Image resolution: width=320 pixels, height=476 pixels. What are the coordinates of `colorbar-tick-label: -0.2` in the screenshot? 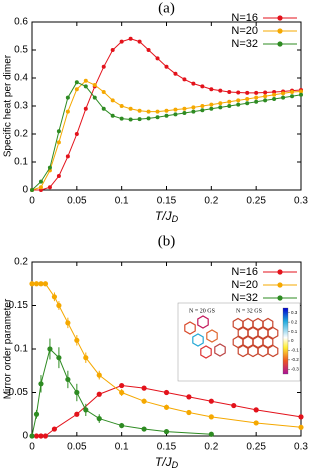 It's located at (295, 359).